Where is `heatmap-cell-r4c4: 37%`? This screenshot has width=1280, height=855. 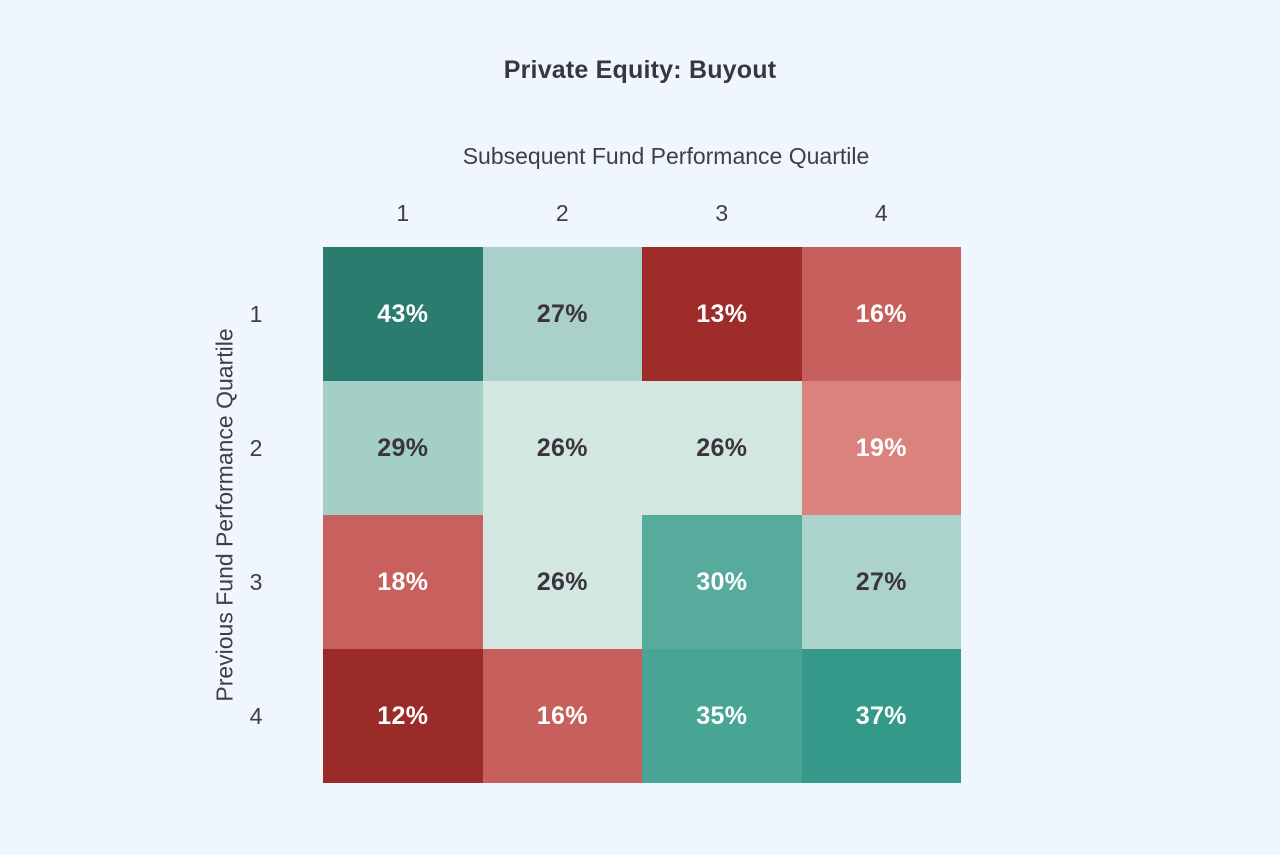
heatmap-cell-r4c4: 37% is located at coordinates (881, 716).